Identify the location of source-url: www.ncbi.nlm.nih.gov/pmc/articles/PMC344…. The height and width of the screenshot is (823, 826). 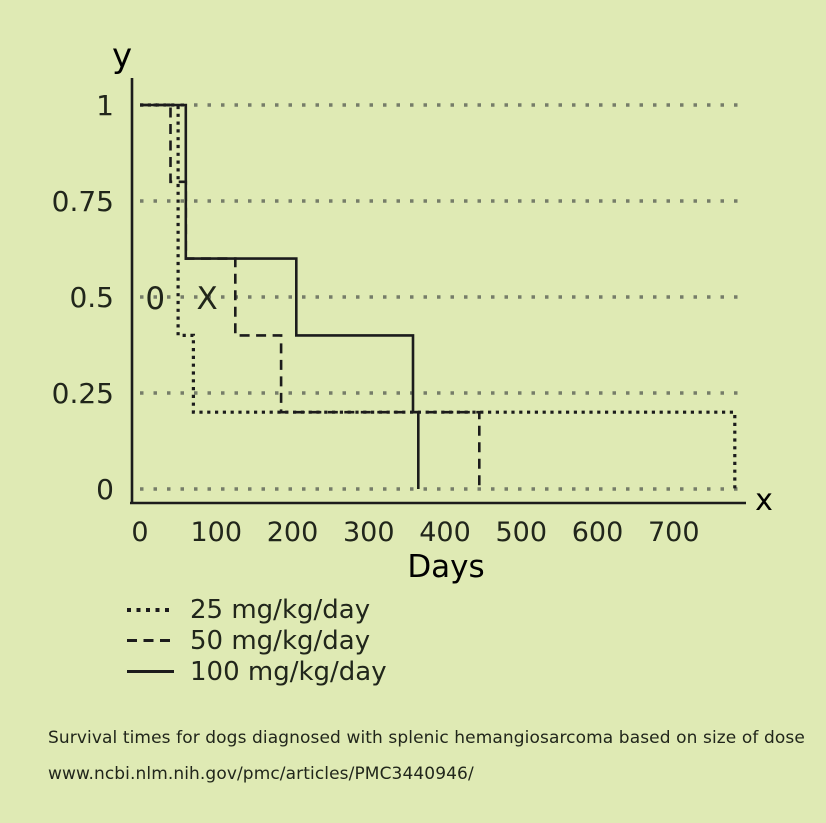
(261, 774).